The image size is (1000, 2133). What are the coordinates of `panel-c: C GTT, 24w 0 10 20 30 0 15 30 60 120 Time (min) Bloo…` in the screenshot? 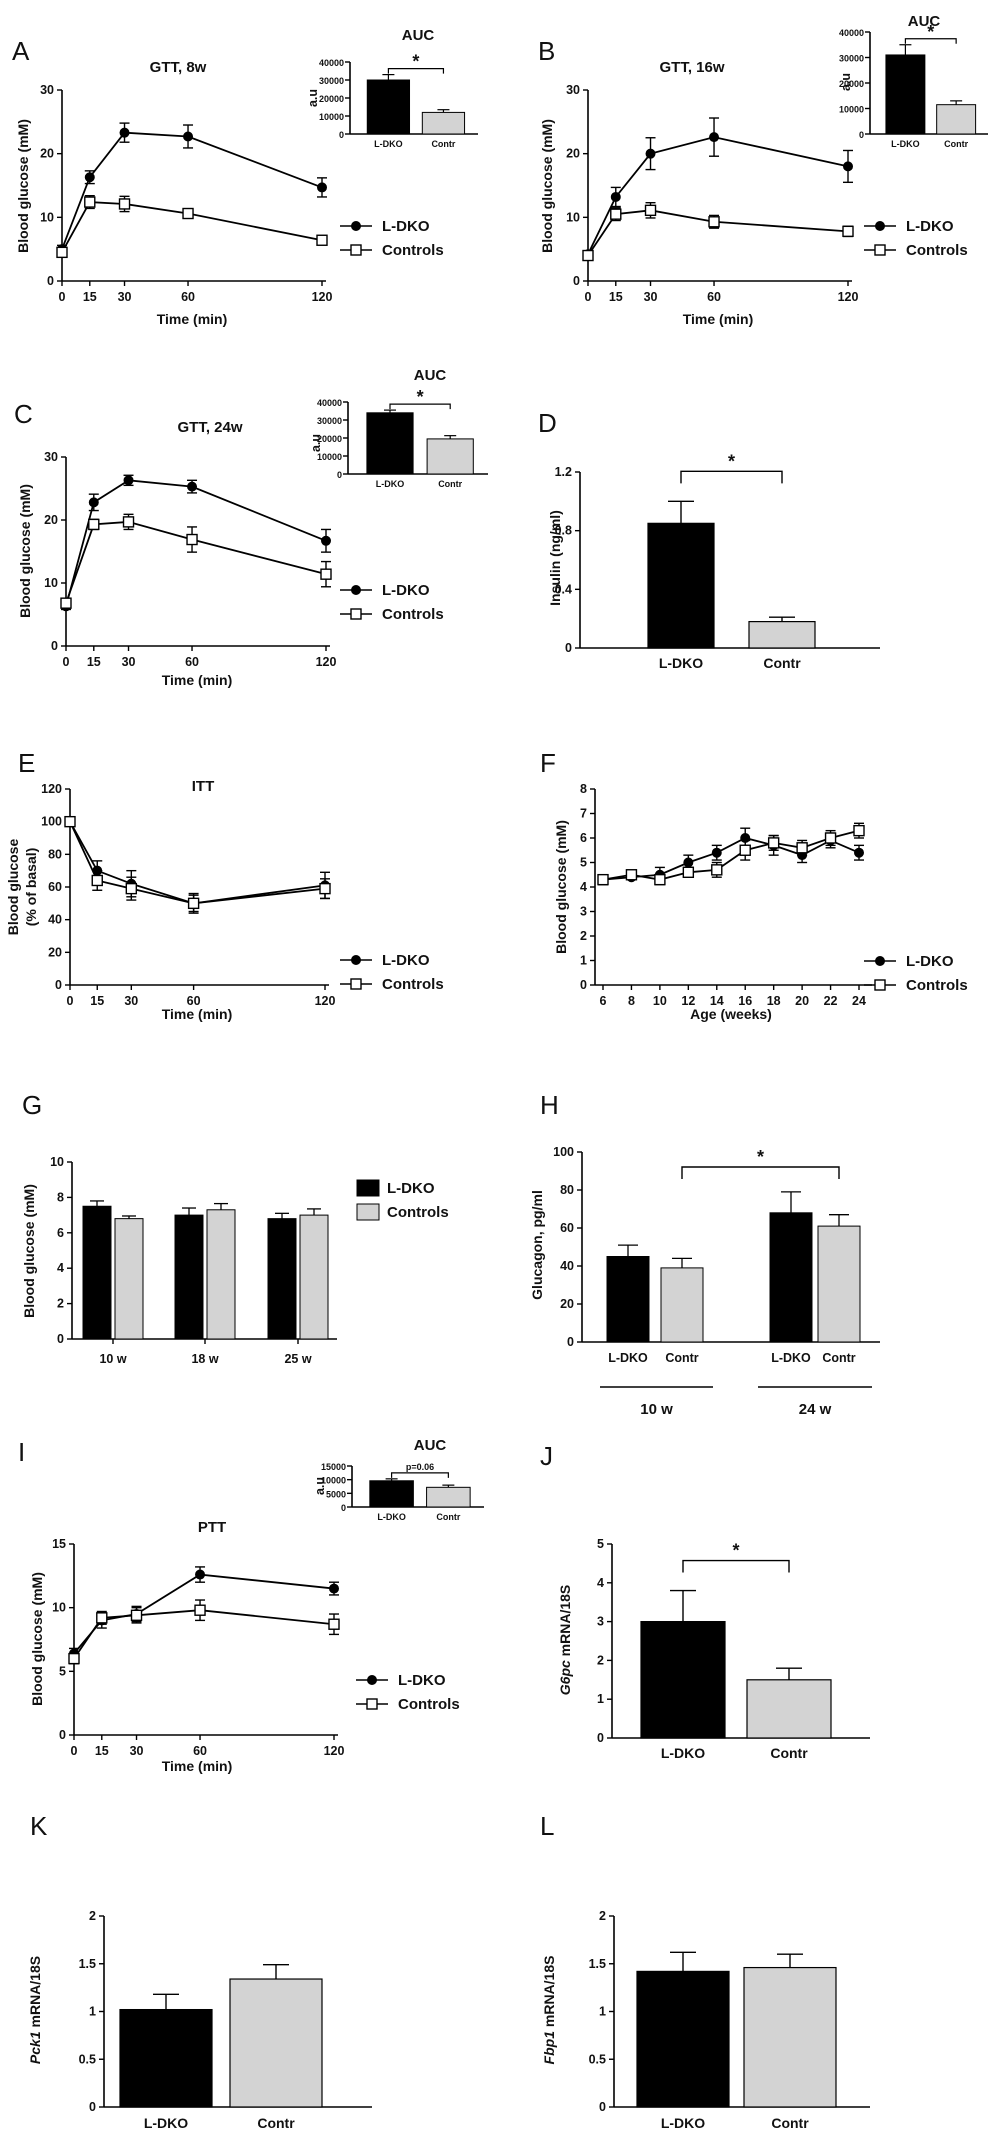 It's located at (251, 527).